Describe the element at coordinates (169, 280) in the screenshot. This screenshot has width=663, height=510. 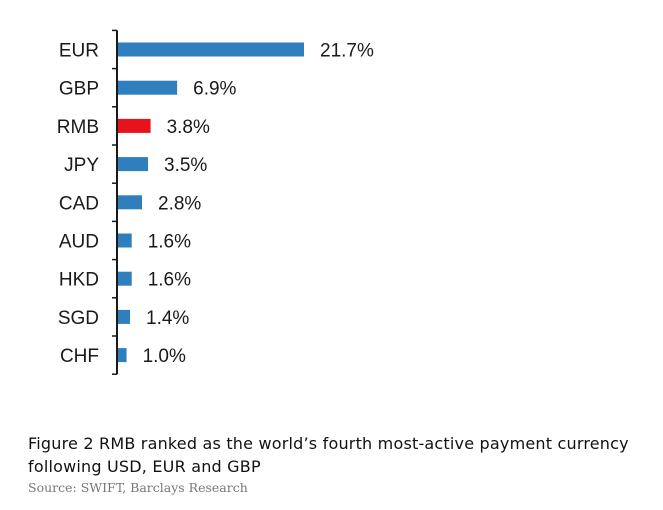
I see `value-label-hkd: 1.6%` at that location.